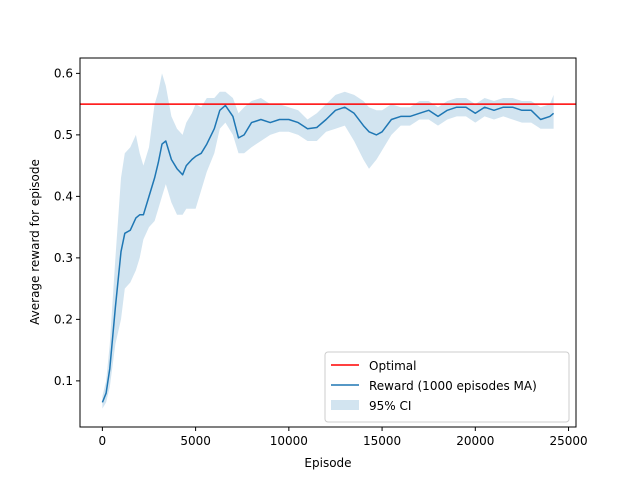 This screenshot has width=640, height=485. Describe the element at coordinates (568, 441) in the screenshot. I see `x-tick-label: 25000` at that location.